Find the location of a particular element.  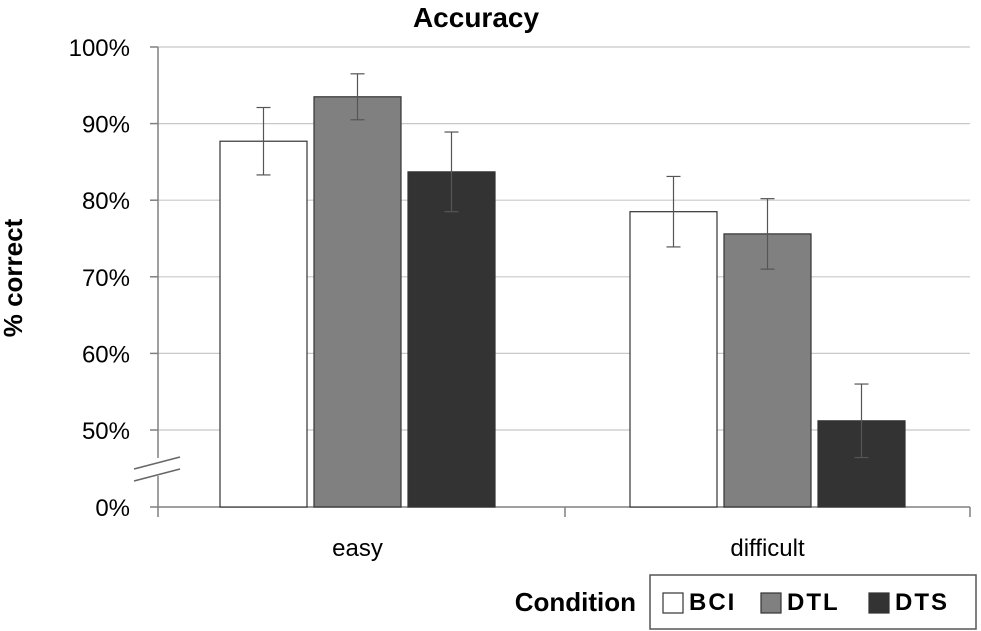

y-tick-label: 0% is located at coordinates (112, 508).